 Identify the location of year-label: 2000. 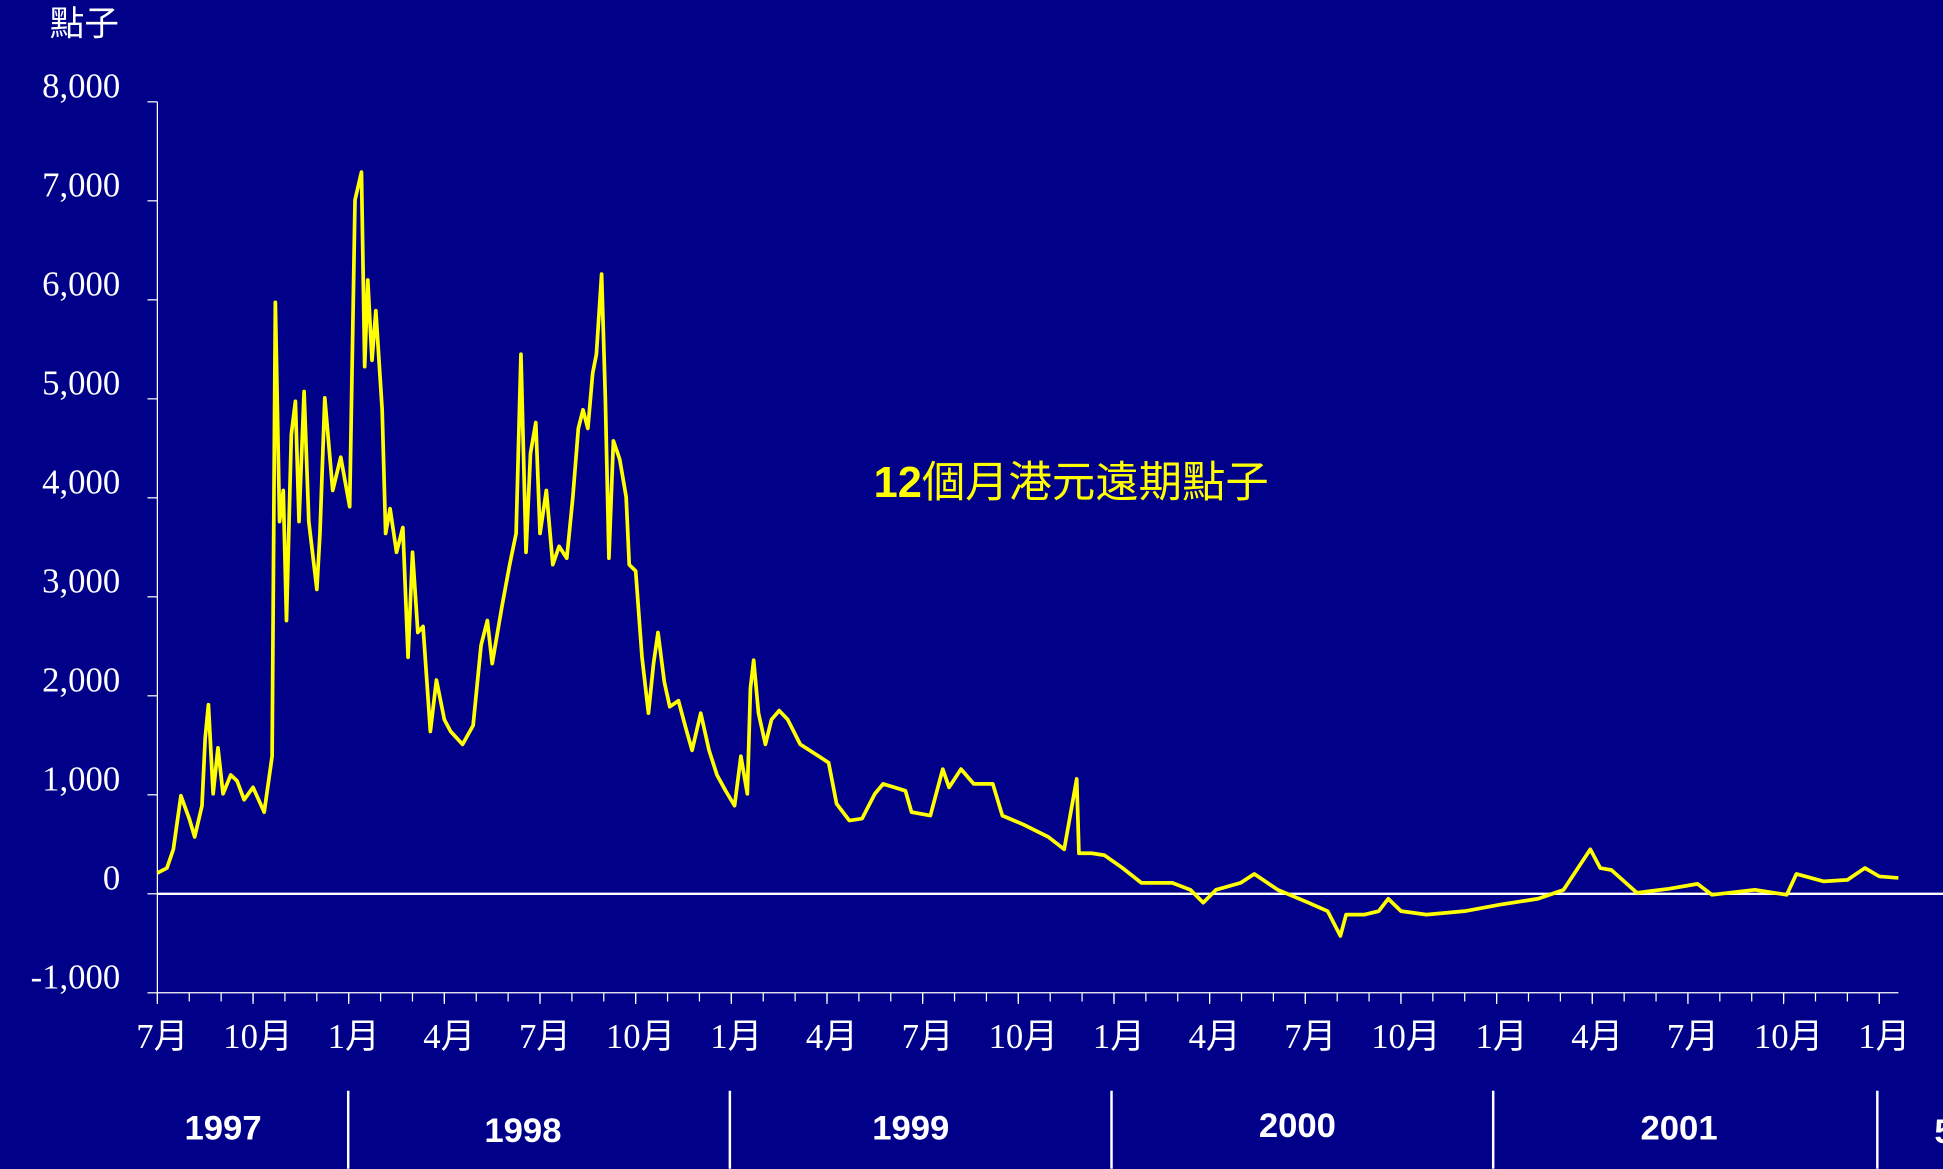
(1297, 1126).